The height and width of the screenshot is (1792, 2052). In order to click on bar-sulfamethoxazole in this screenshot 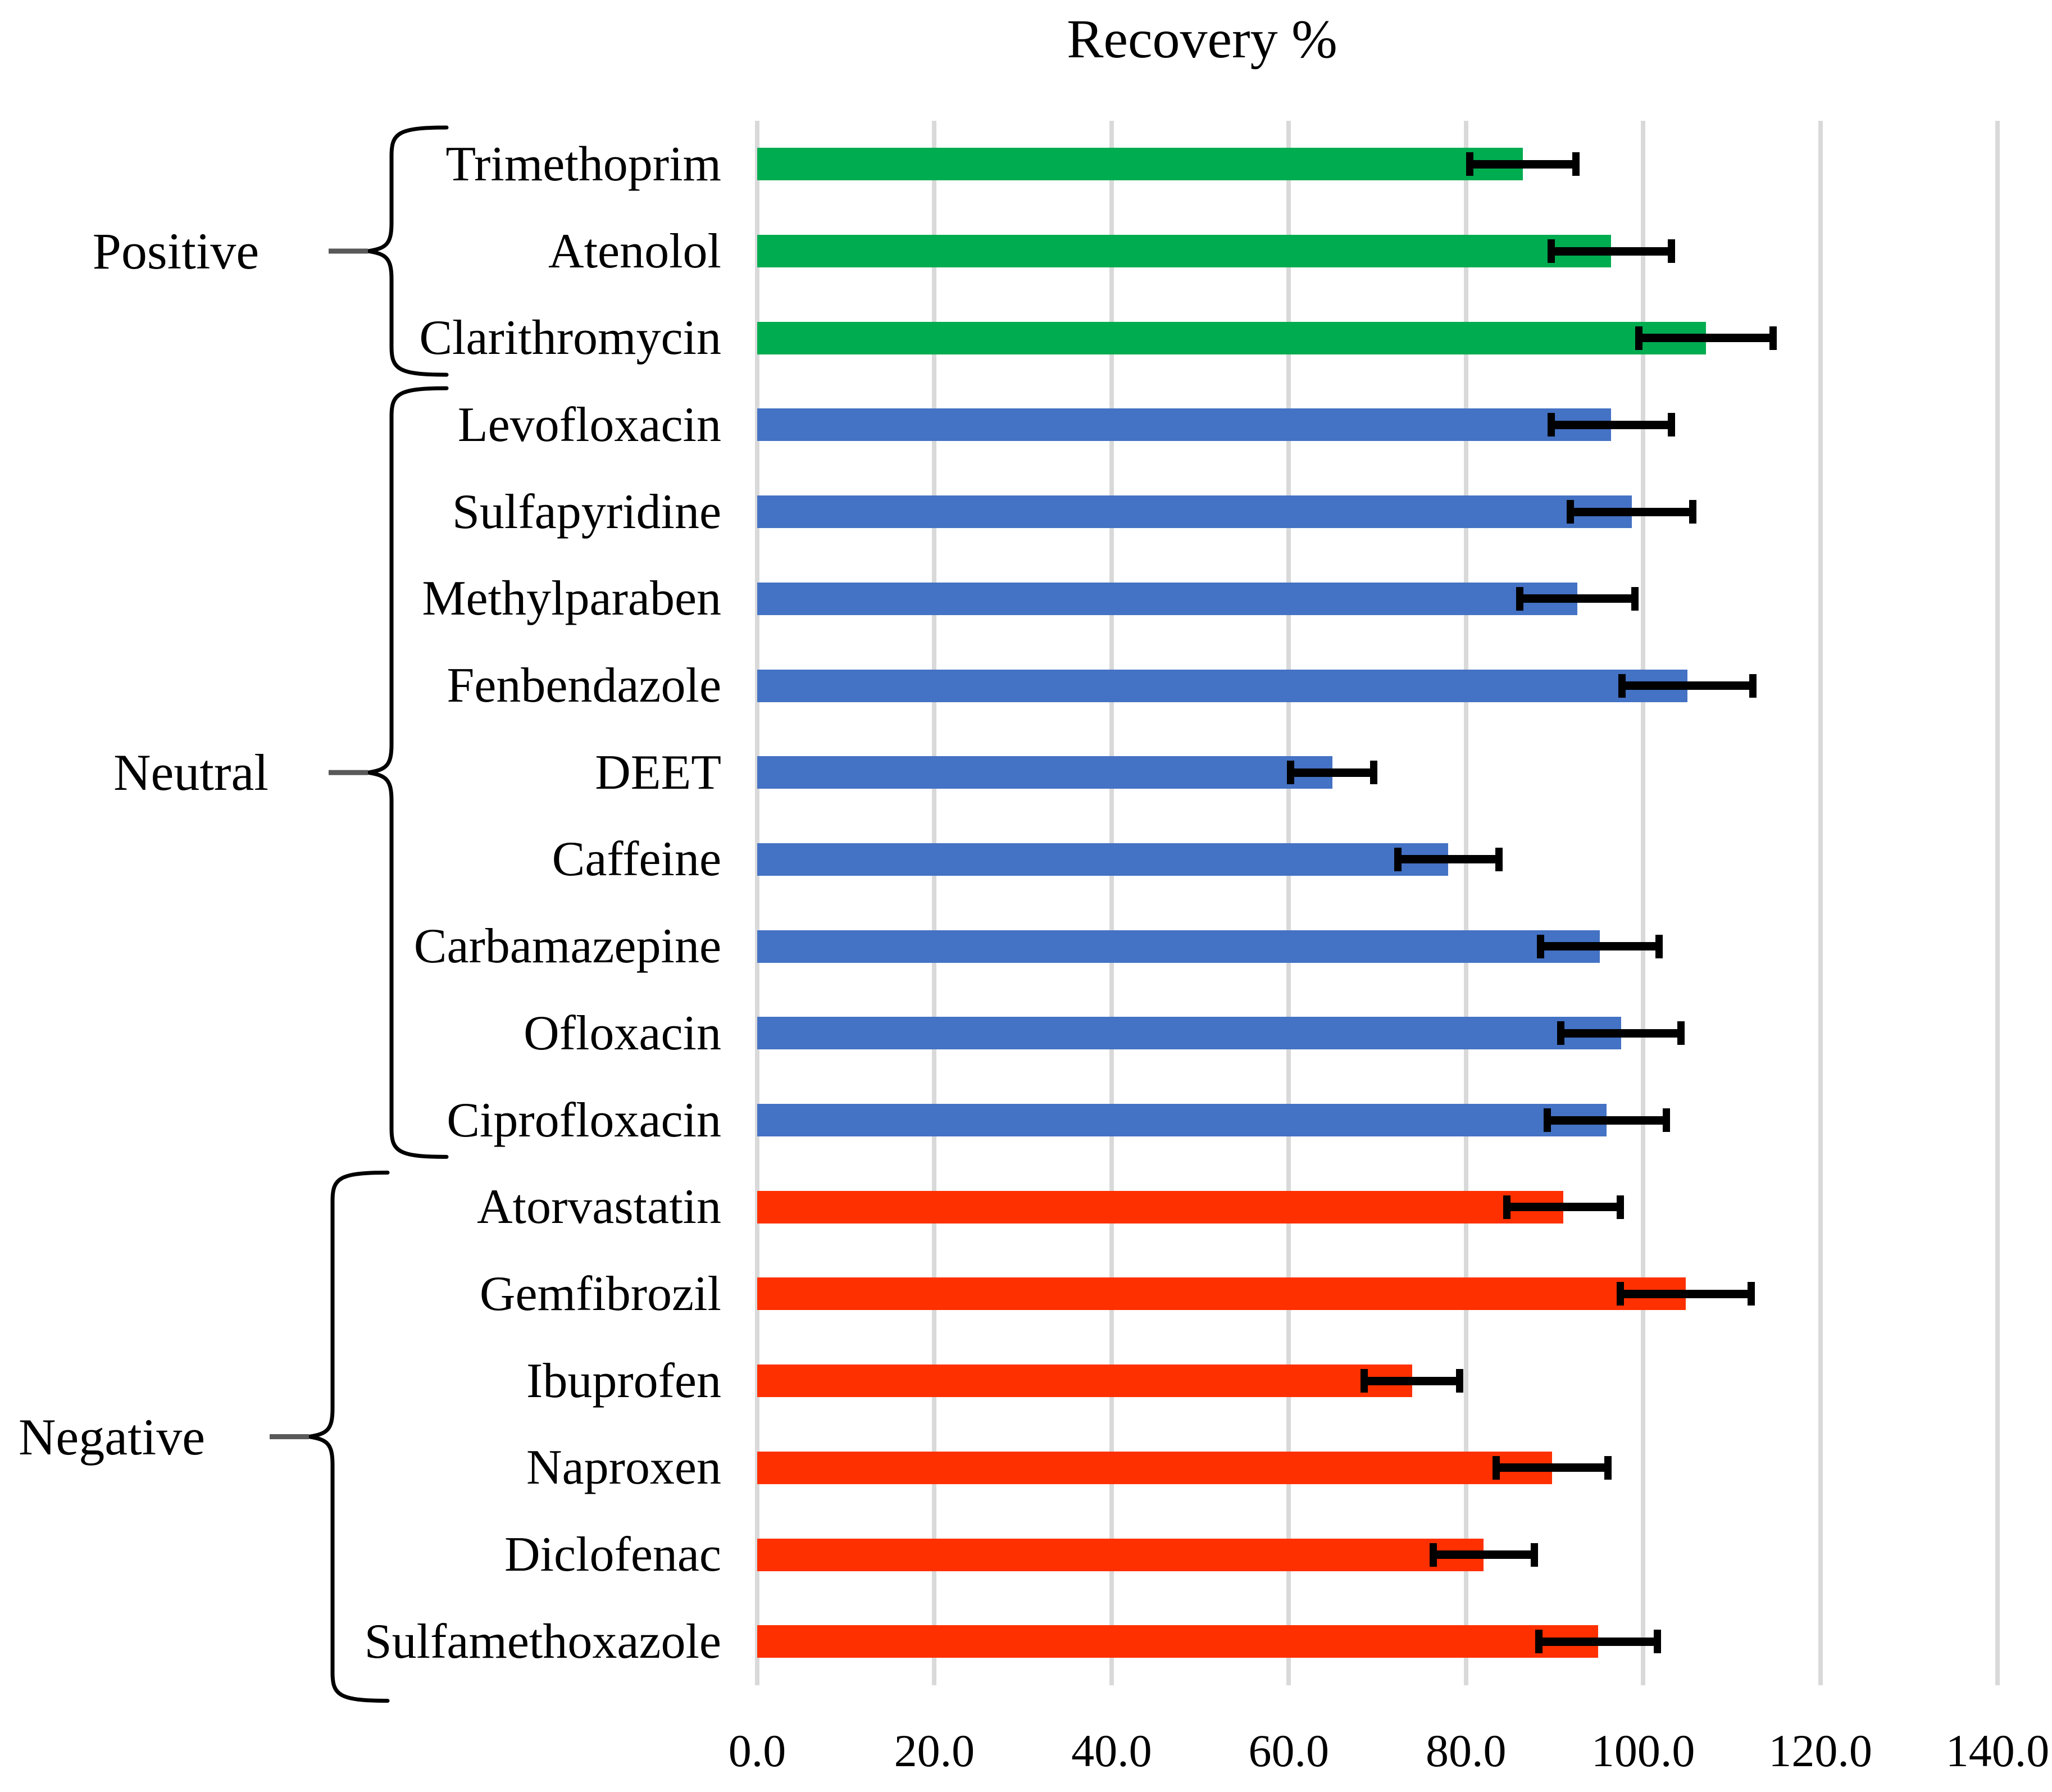, I will do `click(1177, 1641)`.